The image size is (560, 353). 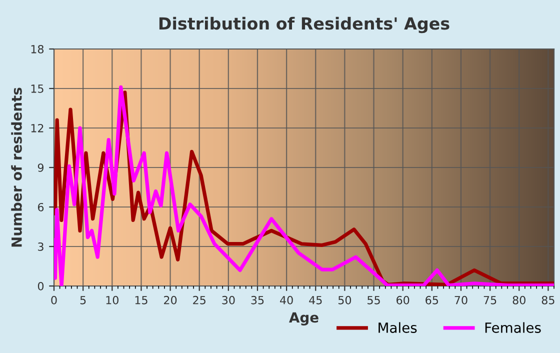 I want to click on y-tick-label: 15, so click(x=37, y=88).